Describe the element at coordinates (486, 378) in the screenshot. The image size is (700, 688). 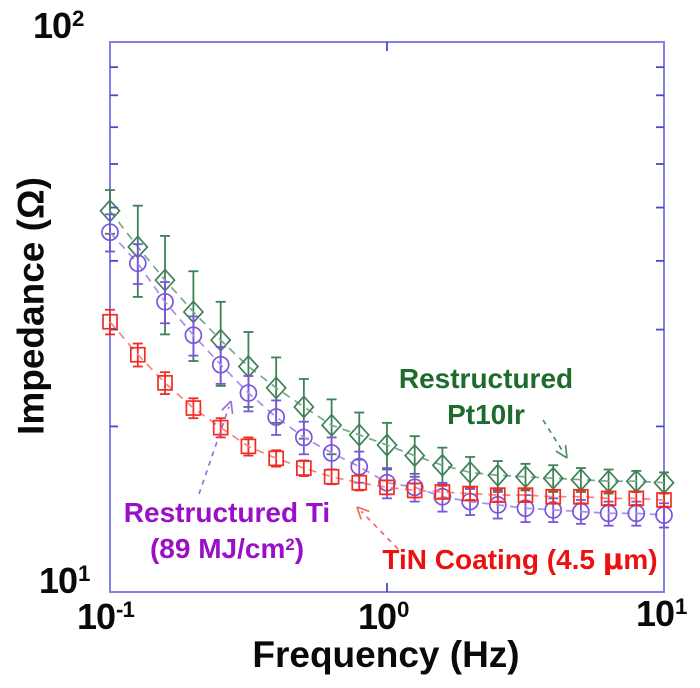
I see `annotation-pt10ir-line1: Restructured` at that location.